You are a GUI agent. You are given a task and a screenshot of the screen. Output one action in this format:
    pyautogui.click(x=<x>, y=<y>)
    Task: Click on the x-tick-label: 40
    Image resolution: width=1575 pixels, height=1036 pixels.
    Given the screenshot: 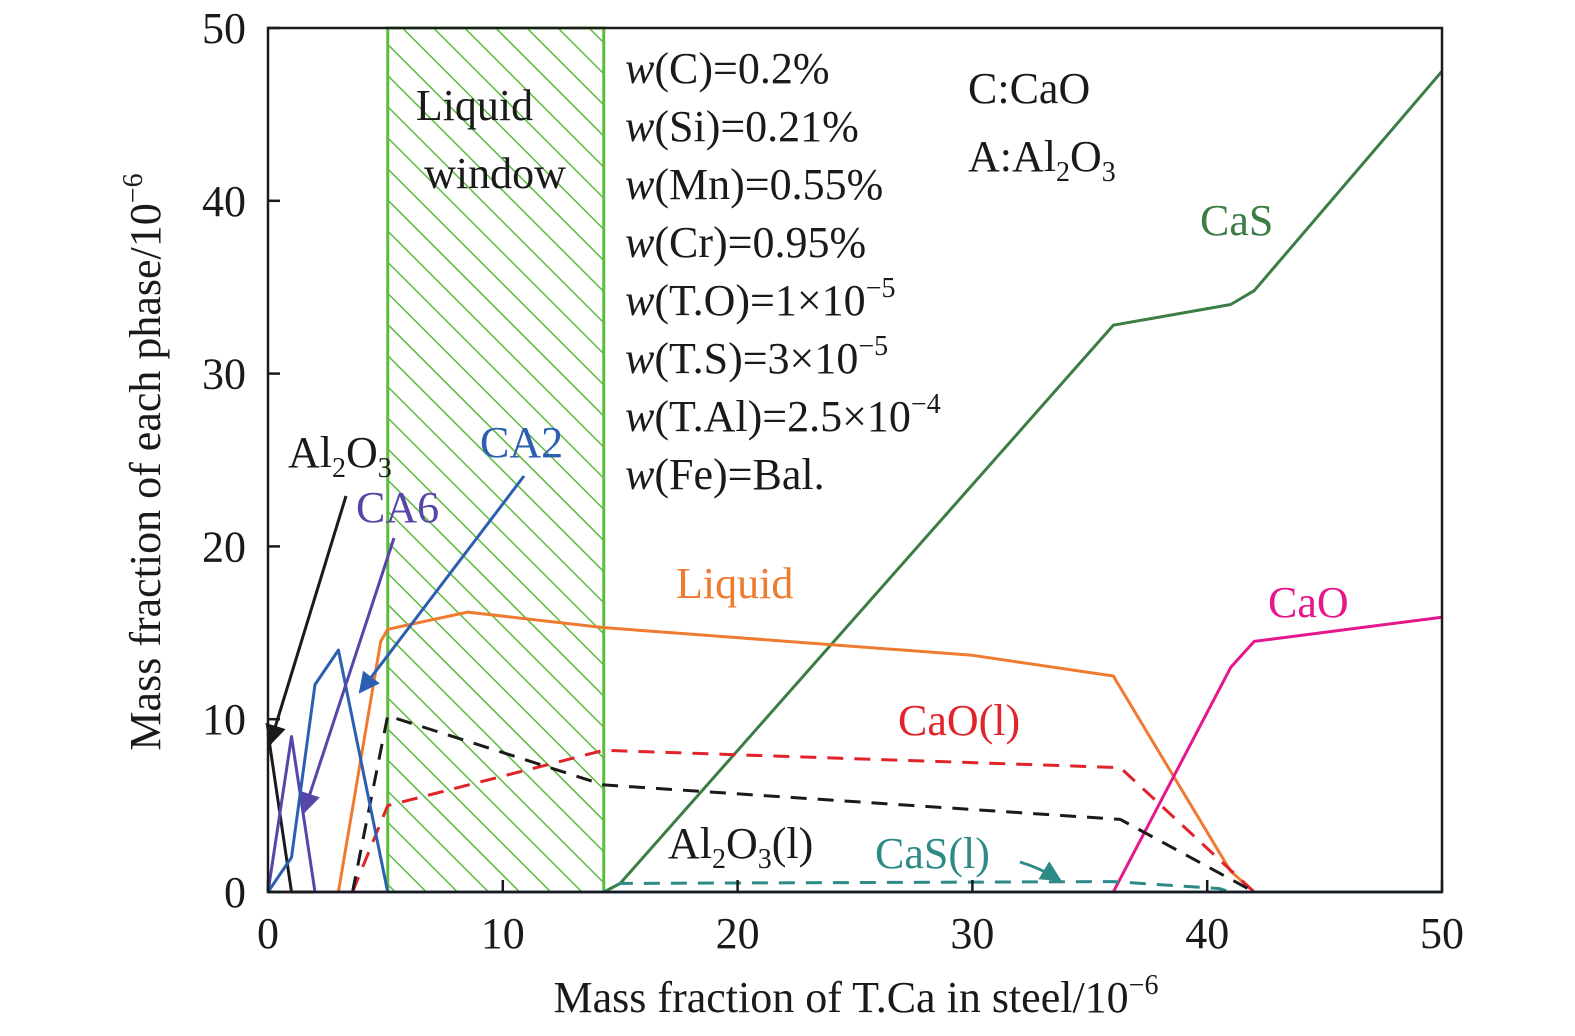 What is the action you would take?
    pyautogui.click(x=1207, y=933)
    